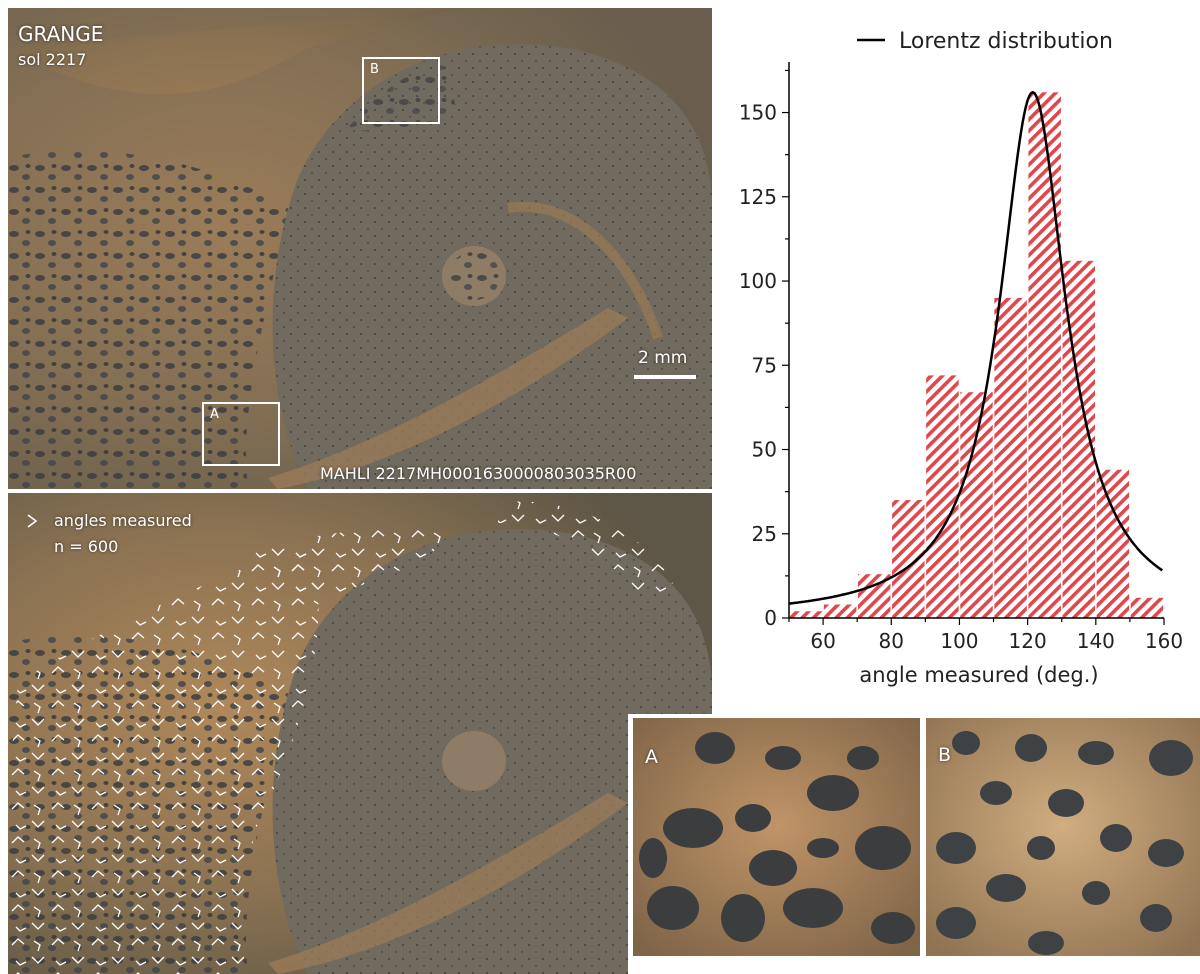  What do you see at coordinates (1006, 41) in the screenshot?
I see `legend-label: Lorentz distribution` at bounding box center [1006, 41].